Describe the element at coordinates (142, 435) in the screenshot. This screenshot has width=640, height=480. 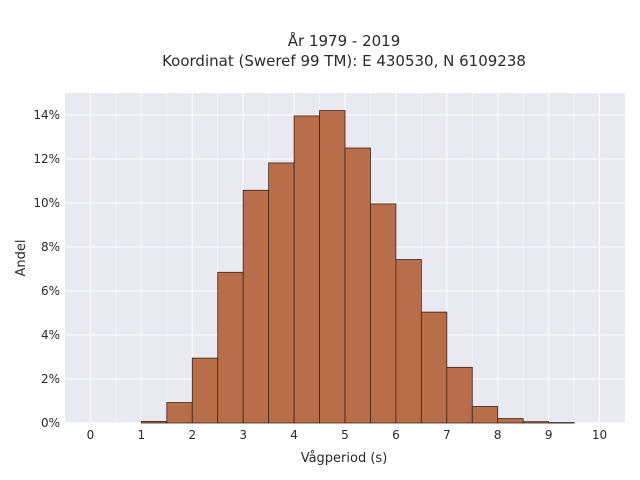
I see `x-tick-label: 1` at that location.